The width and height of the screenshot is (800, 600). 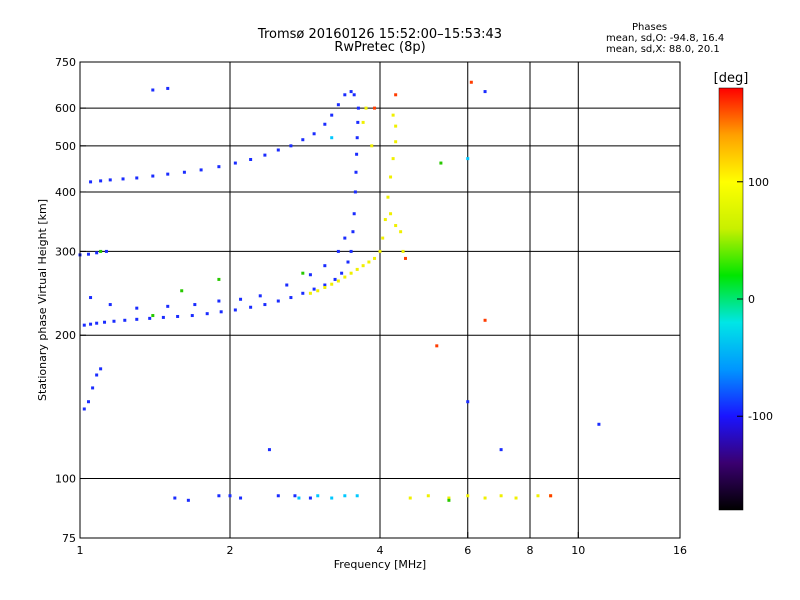 What do you see at coordinates (42, 300) in the screenshot?
I see `y-axis-label: Stationary phase Virtual Height [km]` at bounding box center [42, 300].